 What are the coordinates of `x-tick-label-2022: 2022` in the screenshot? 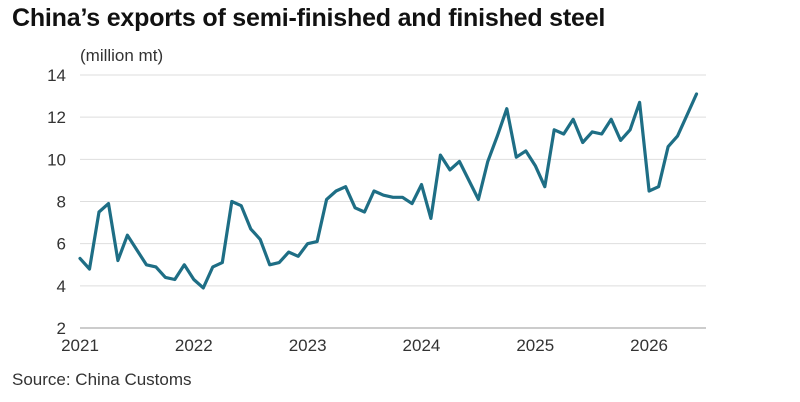 It's located at (194, 345).